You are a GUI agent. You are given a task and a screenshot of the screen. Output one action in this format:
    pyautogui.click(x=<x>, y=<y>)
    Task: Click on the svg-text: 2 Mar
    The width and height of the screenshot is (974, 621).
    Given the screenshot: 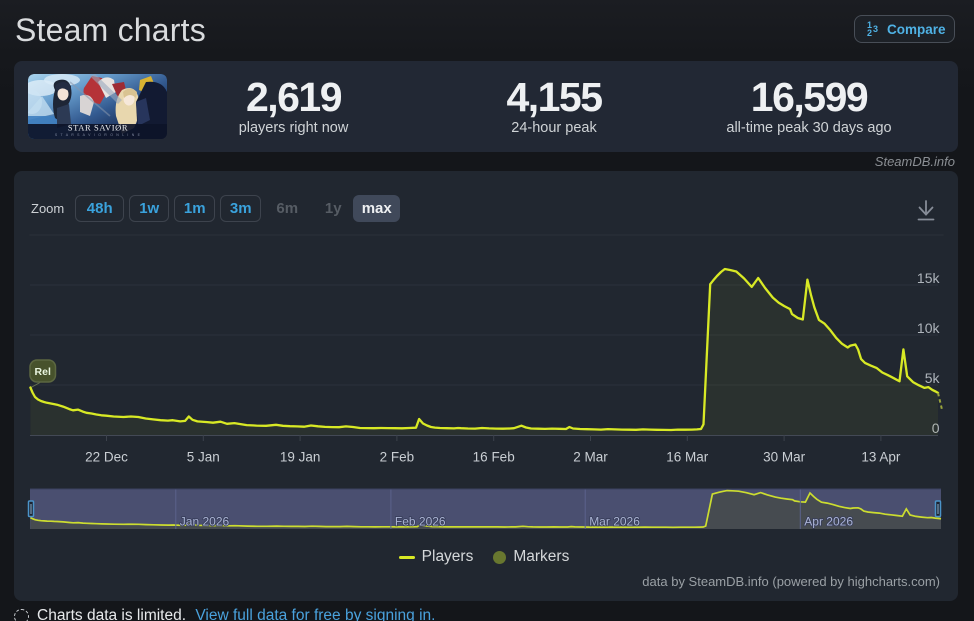 What is the action you would take?
    pyautogui.click(x=590, y=457)
    